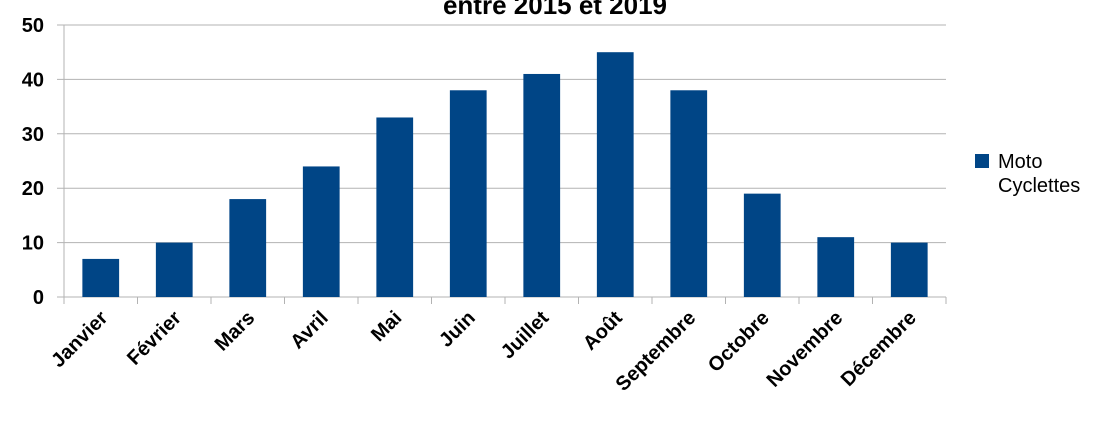 The height and width of the screenshot is (439, 1110). Describe the element at coordinates (386, 326) in the screenshot. I see `x-tick-label: Mai` at that location.